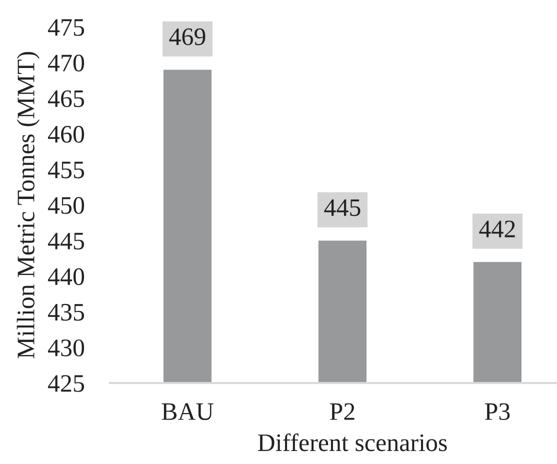 This screenshot has height=464, width=557. I want to click on y-tick-label: 450, so click(66, 205).